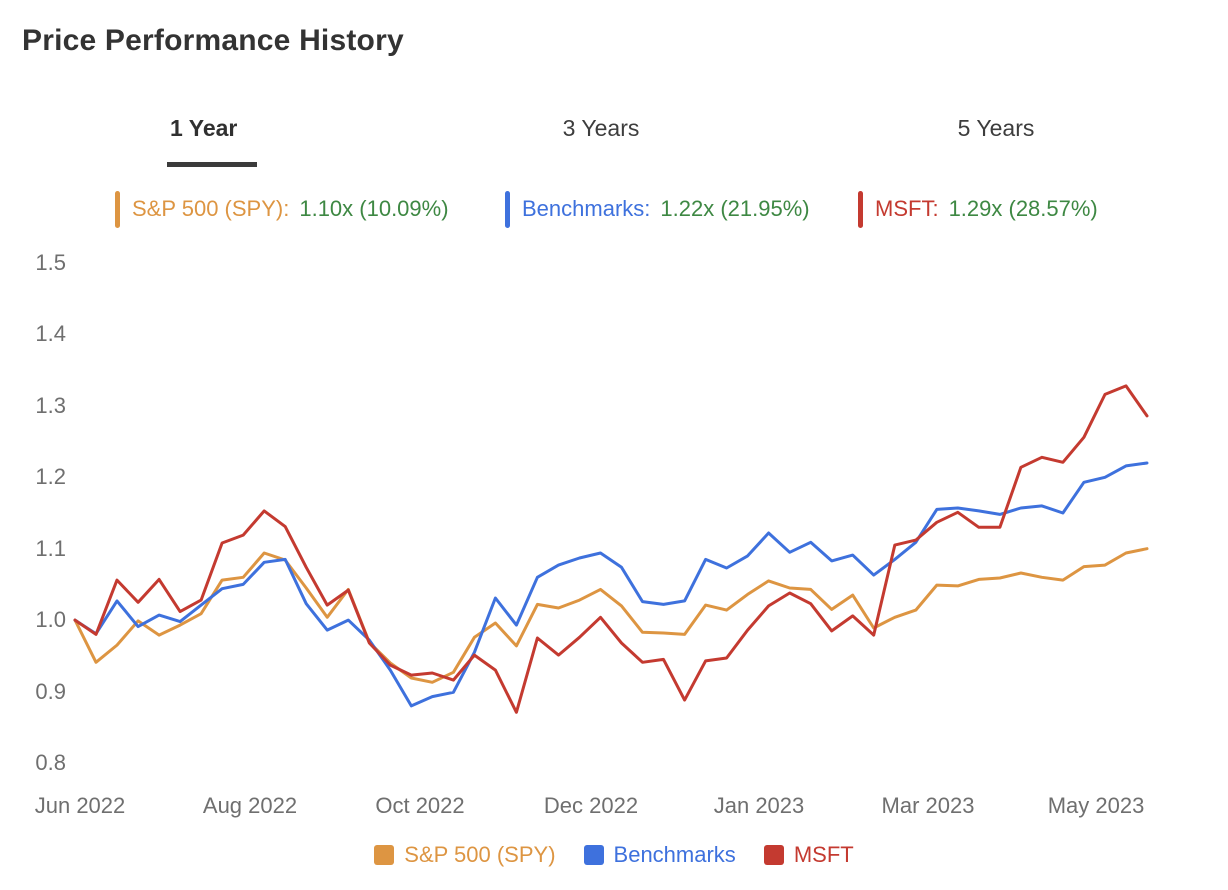 The height and width of the screenshot is (890, 1228). I want to click on tab-1-year-label: 1 Year, so click(204, 128).